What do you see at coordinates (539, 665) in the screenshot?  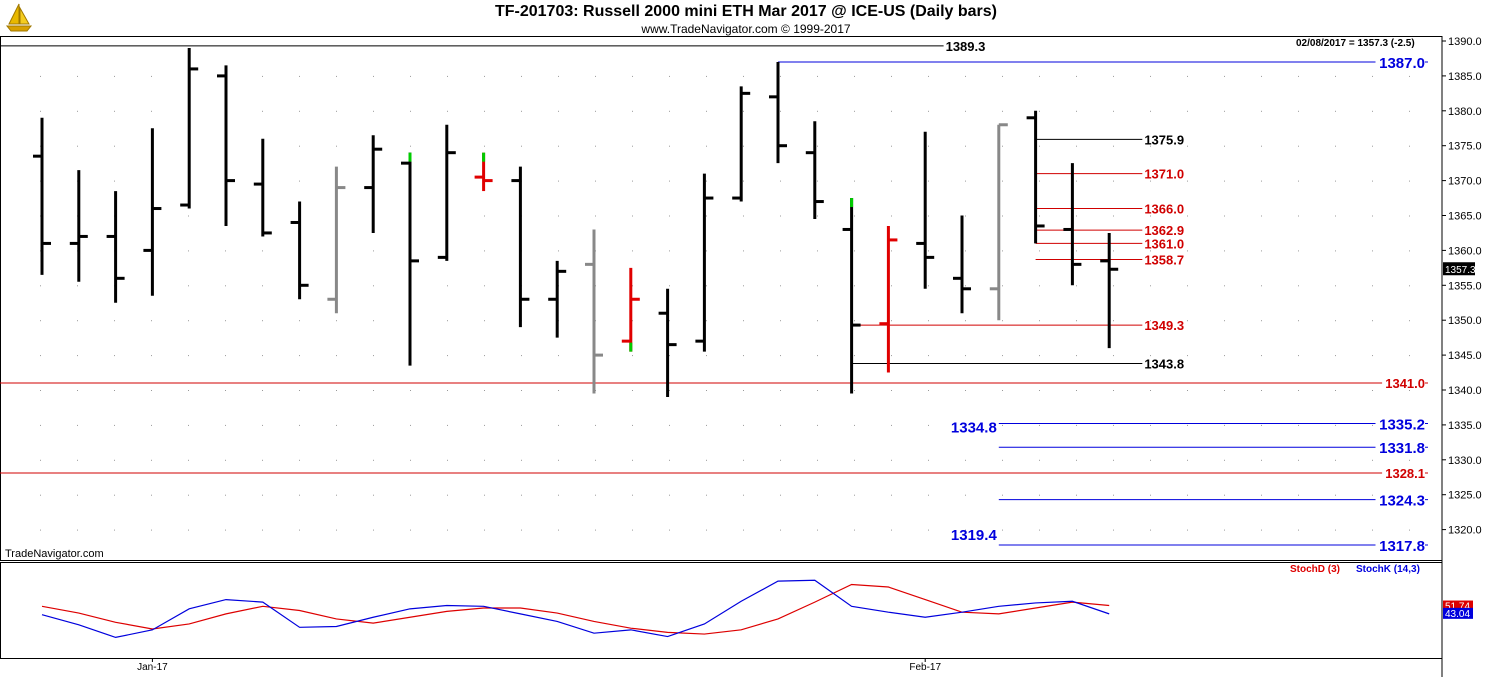 I see `date-axis: Jan-17 Feb-17` at bounding box center [539, 665].